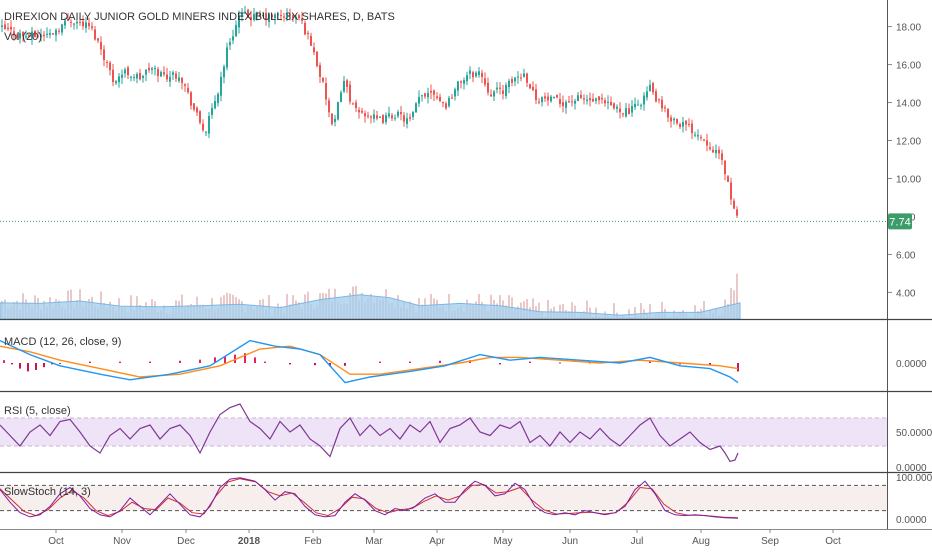 Image resolution: width=932 pixels, height=555 pixels. What do you see at coordinates (466, 499) in the screenshot?
I see `stoch-pane: SlowStoch (14, 3) 100.0000 0.0000` at bounding box center [466, 499].